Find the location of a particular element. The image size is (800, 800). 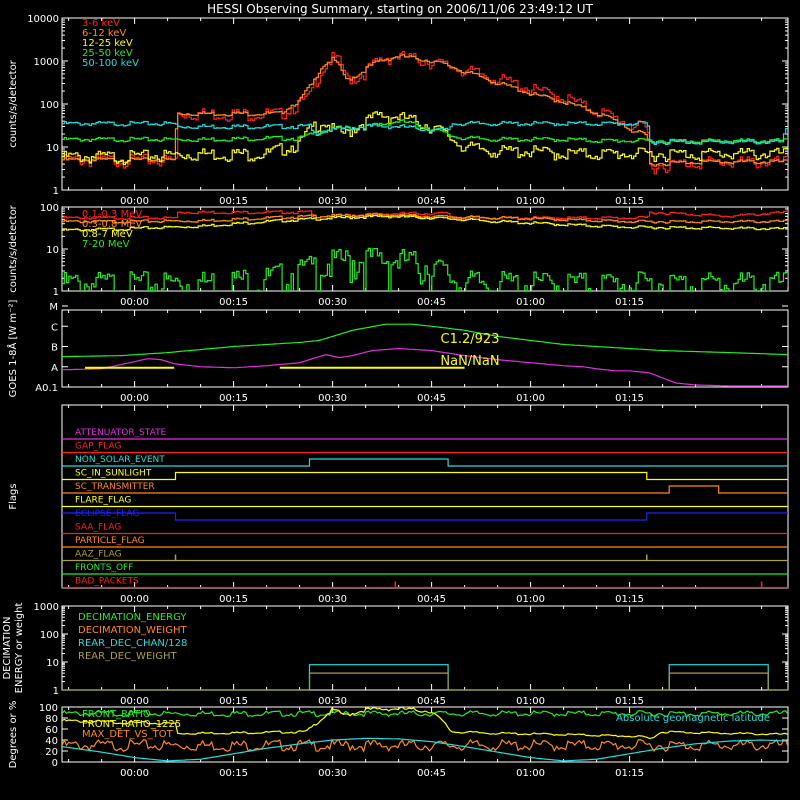

legend-0-1-0-3-mev: 0.1-0.3 MeV is located at coordinates (112, 214).